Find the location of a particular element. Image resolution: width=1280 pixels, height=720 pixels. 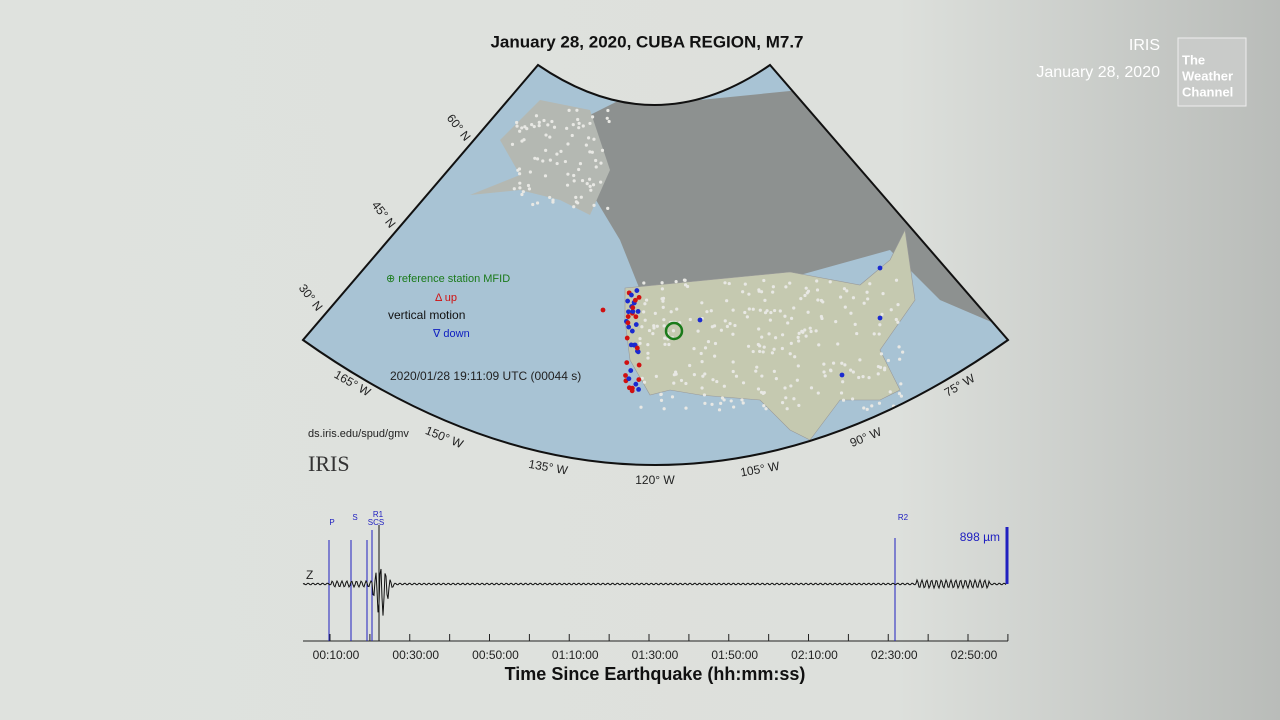

source-label: IRIS is located at coordinates (1144, 45).